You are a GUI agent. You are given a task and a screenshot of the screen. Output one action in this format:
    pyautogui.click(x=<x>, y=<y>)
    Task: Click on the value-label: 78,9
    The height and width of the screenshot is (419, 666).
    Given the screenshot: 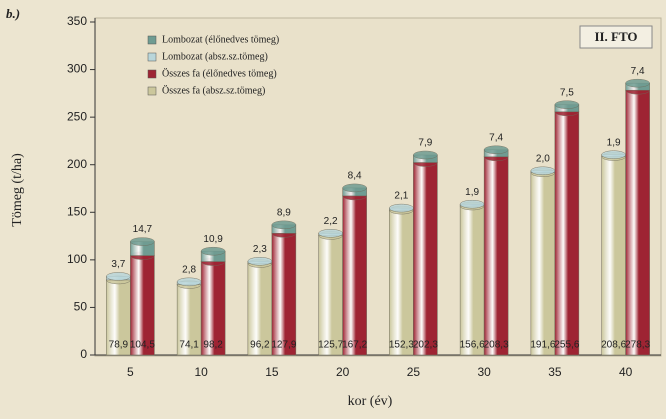 What is the action you would take?
    pyautogui.click(x=119, y=345)
    